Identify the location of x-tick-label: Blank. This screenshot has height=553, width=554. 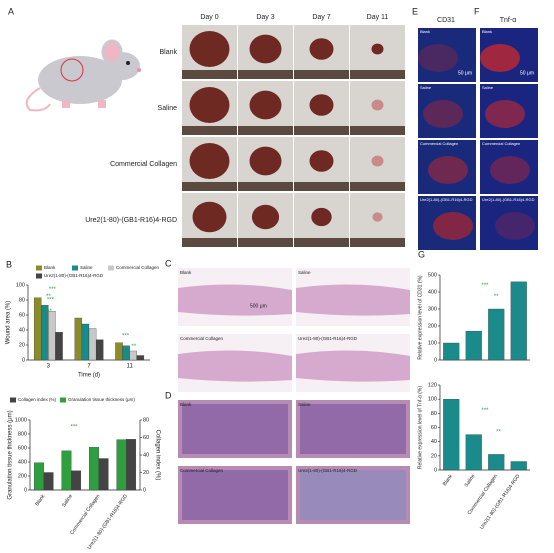
(448, 480).